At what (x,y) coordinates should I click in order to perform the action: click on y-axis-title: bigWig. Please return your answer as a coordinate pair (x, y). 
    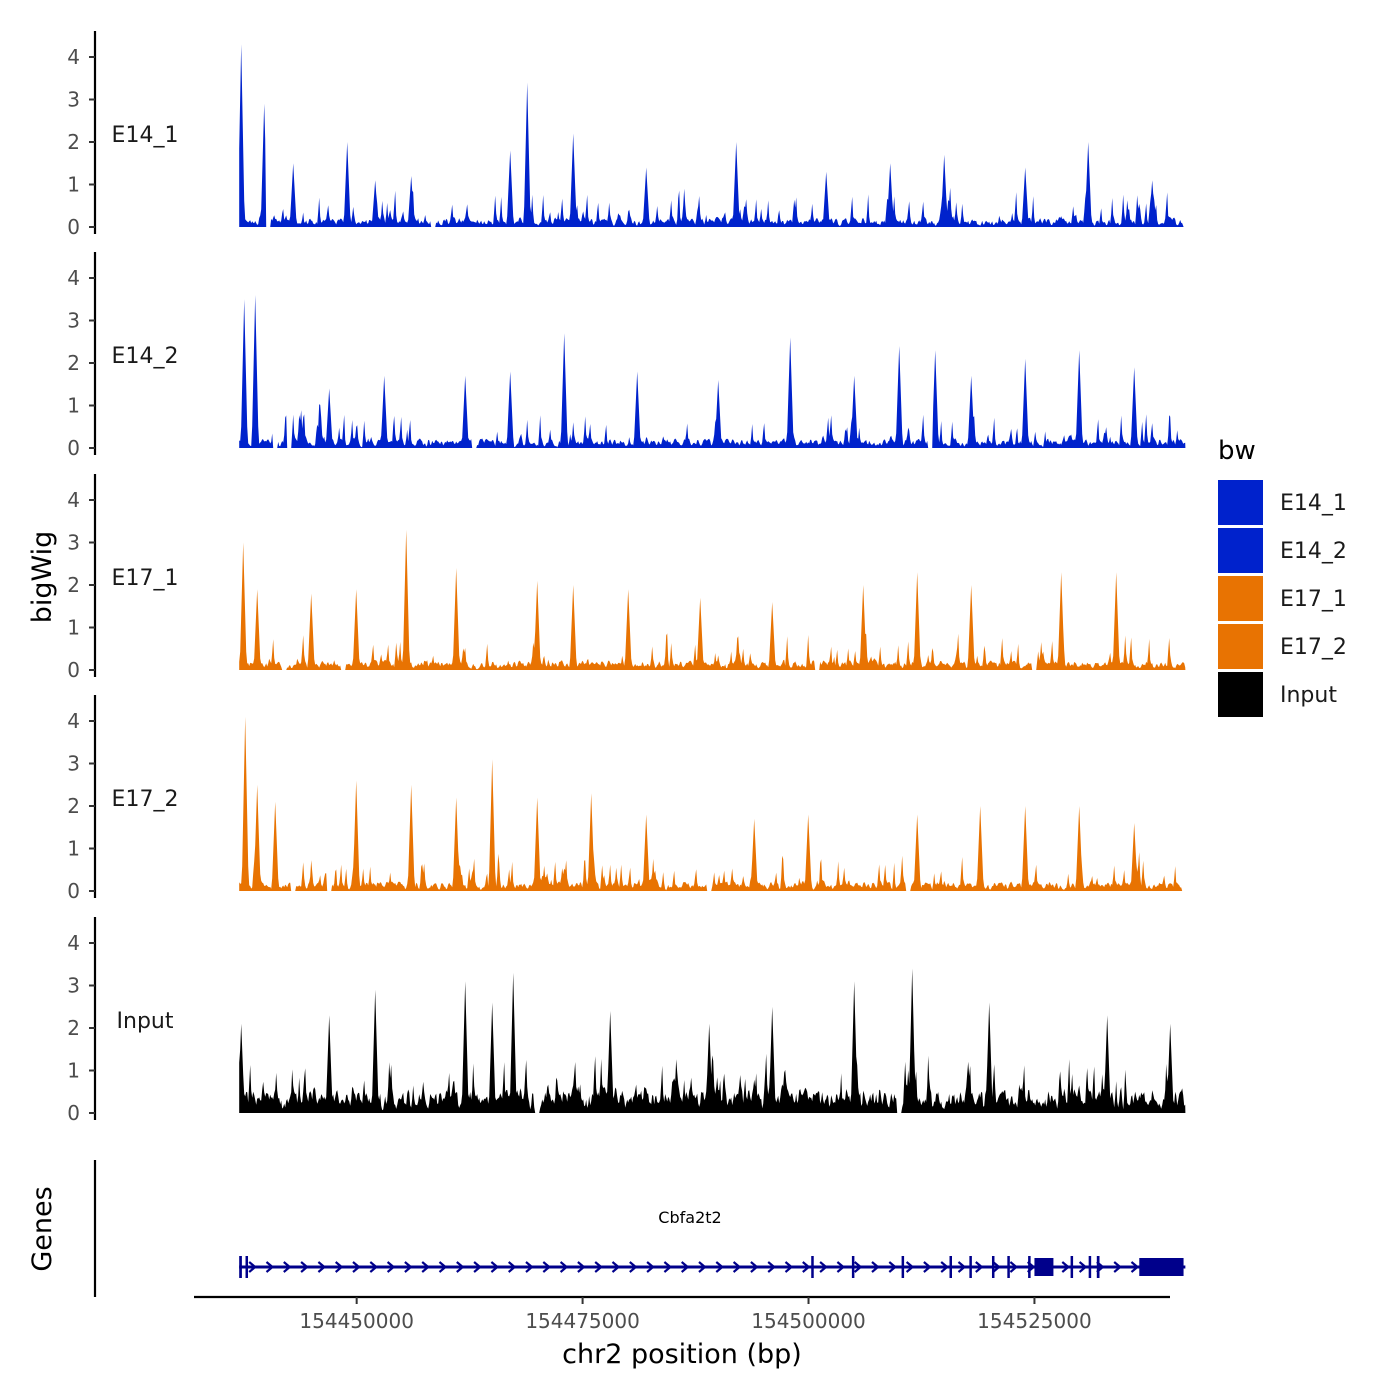
    Looking at the image, I should click on (42, 577).